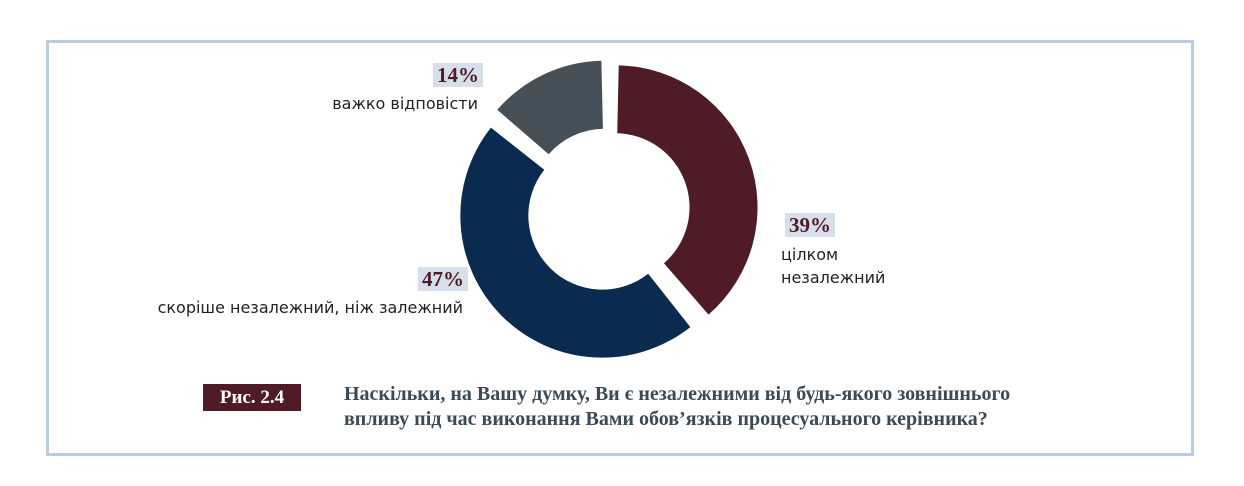  Describe the element at coordinates (810, 254) in the screenshot. I see `slice-category-label-line: цілком` at that location.